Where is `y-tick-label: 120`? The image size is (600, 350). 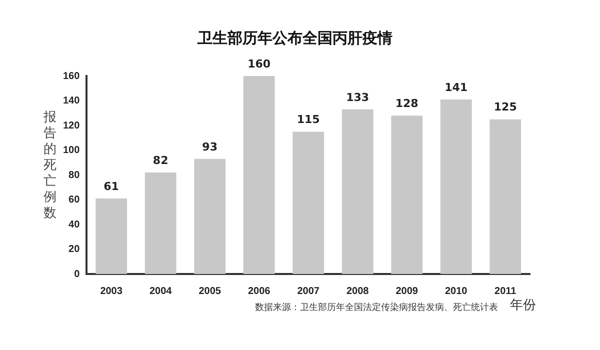 y-tick-label: 120 is located at coordinates (71, 126).